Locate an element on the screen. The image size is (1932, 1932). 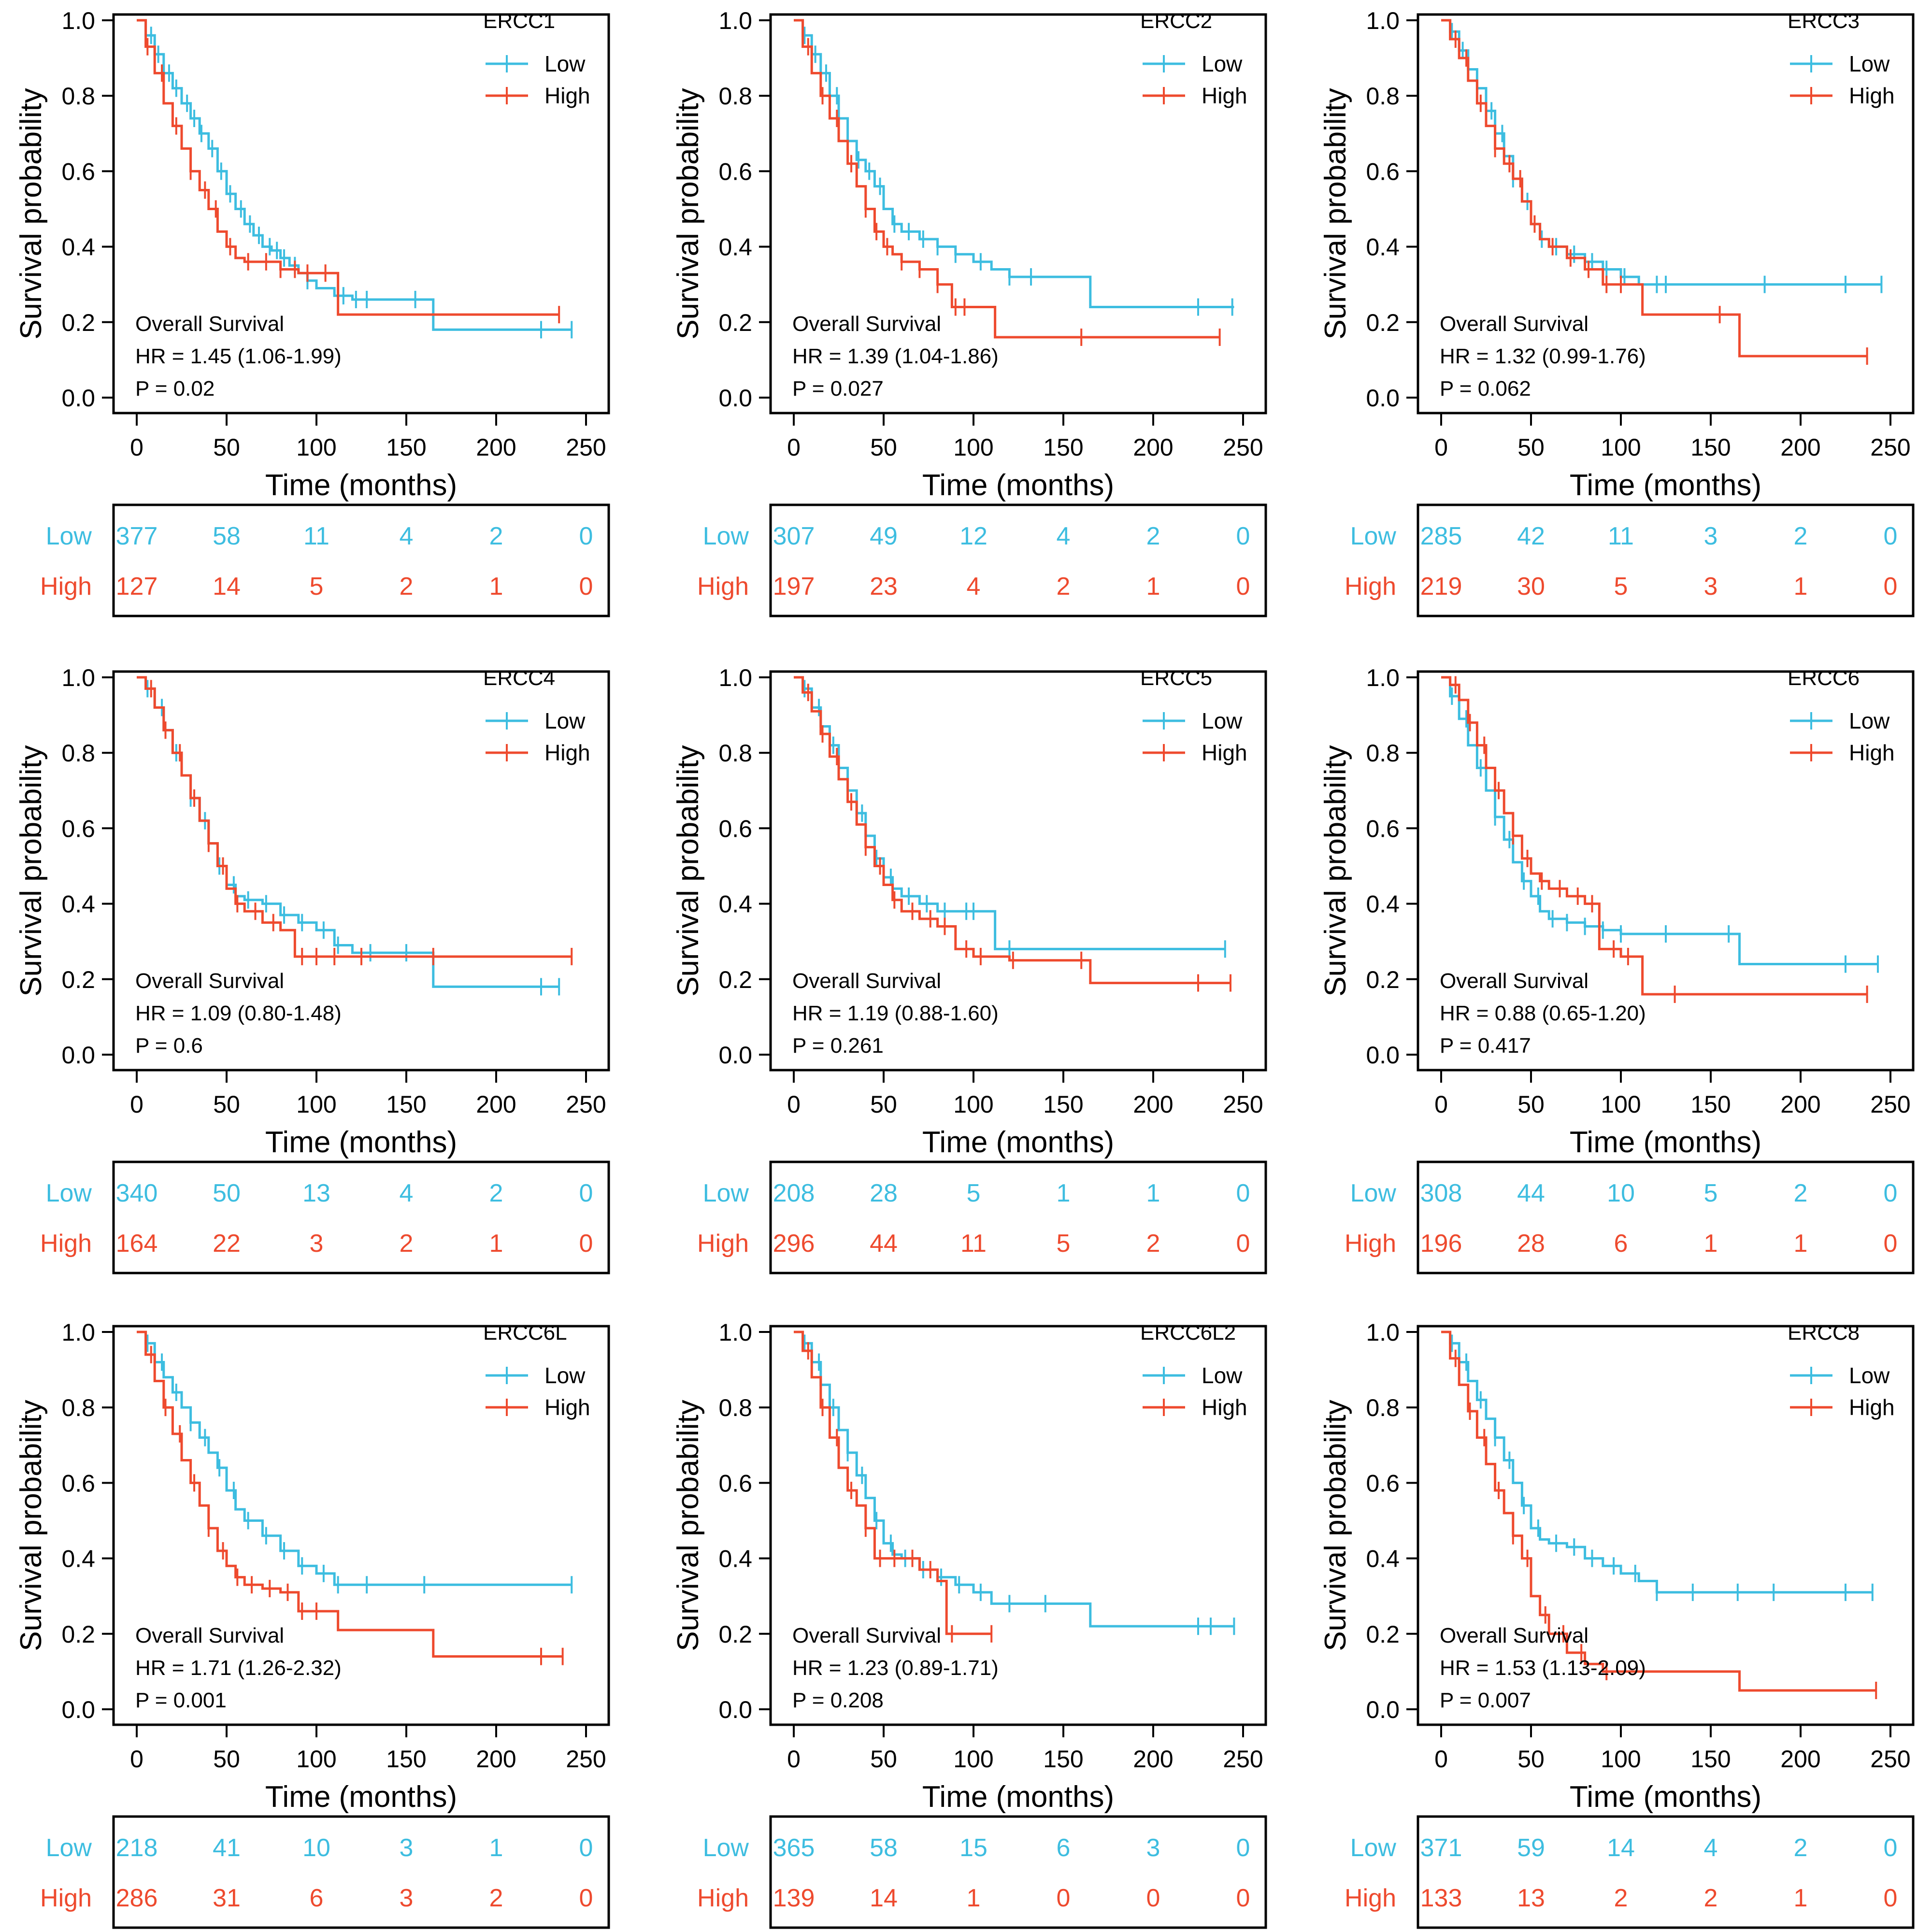
x-tick-label: 50 is located at coordinates (884, 448).